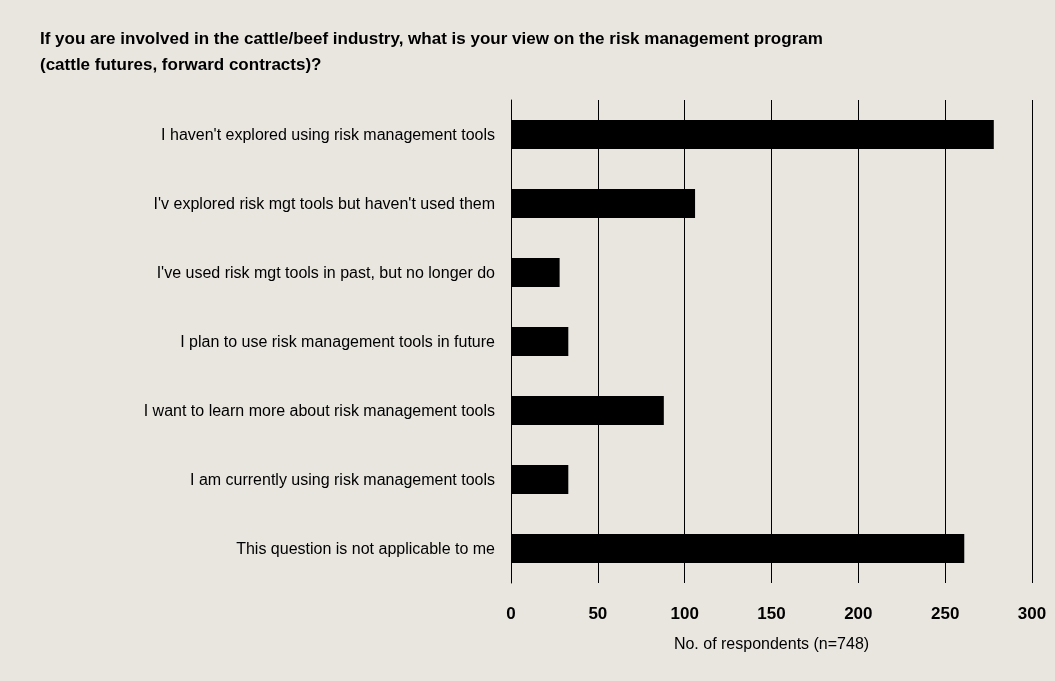  Describe the element at coordinates (684, 613) in the screenshot. I see `x-tick-label: 100` at that location.